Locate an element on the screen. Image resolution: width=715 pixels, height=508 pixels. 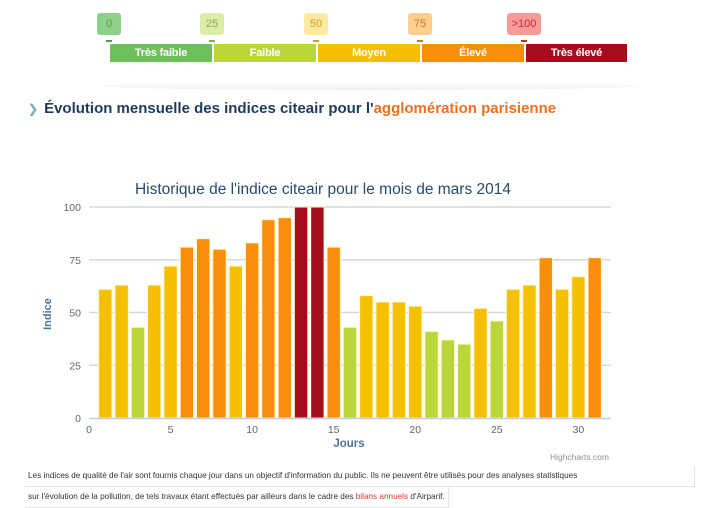
threshold-badge-75: 75 is located at coordinates (420, 27).